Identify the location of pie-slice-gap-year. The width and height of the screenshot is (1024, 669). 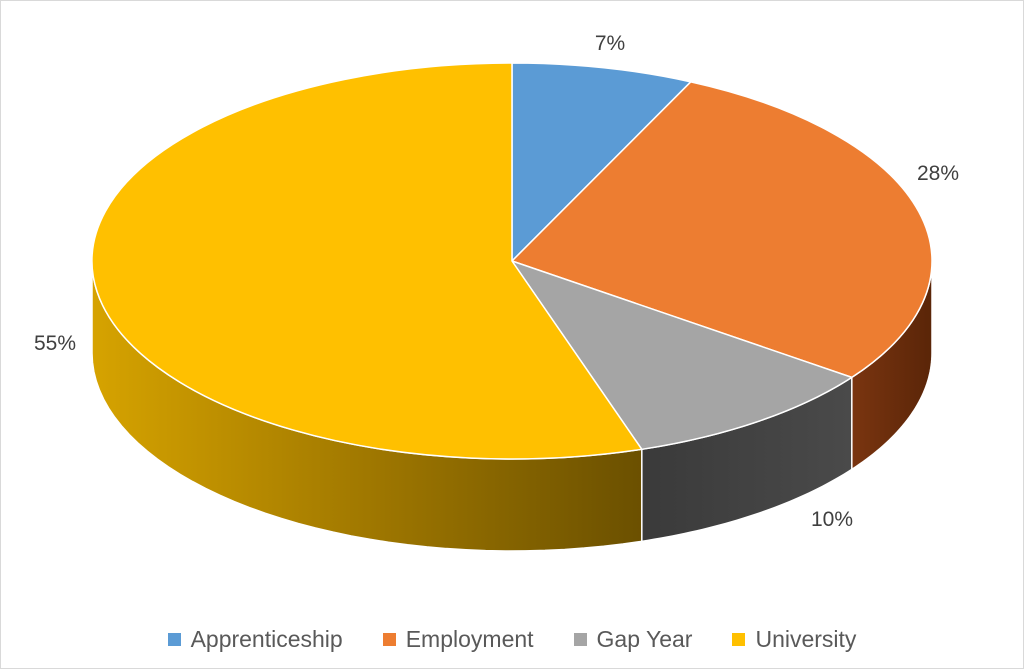
(682, 355).